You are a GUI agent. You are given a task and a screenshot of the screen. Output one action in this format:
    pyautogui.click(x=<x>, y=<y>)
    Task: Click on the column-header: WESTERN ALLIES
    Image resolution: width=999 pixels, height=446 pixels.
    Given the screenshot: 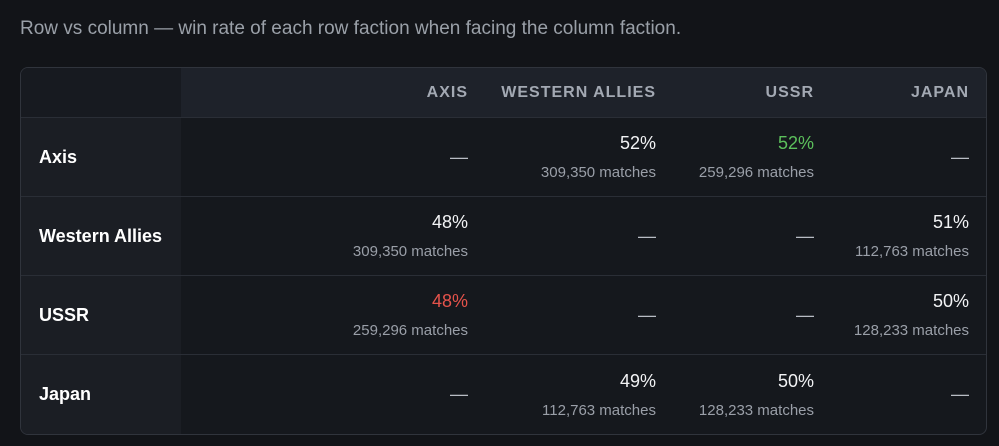 What is the action you would take?
    pyautogui.click(x=579, y=92)
    